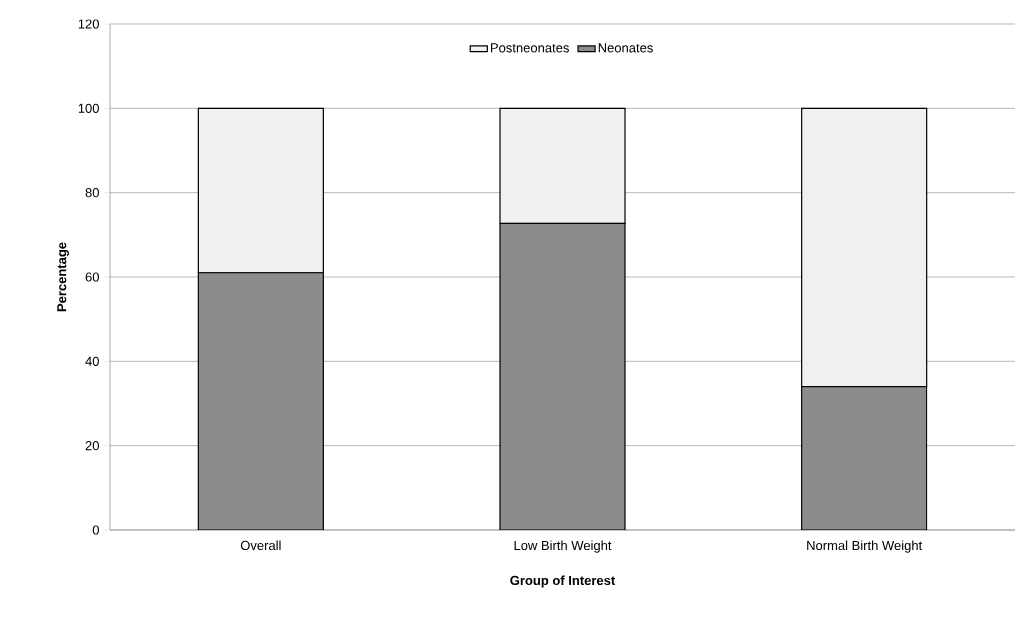  Describe the element at coordinates (95, 530) in the screenshot. I see `y-tick-label: 0` at that location.